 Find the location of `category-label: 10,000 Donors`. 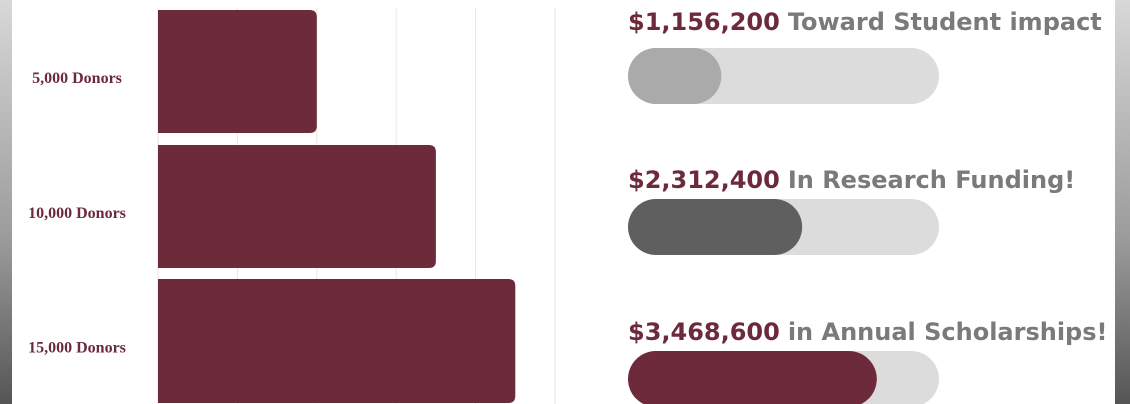

category-label: 10,000 Donors is located at coordinates (77, 213).